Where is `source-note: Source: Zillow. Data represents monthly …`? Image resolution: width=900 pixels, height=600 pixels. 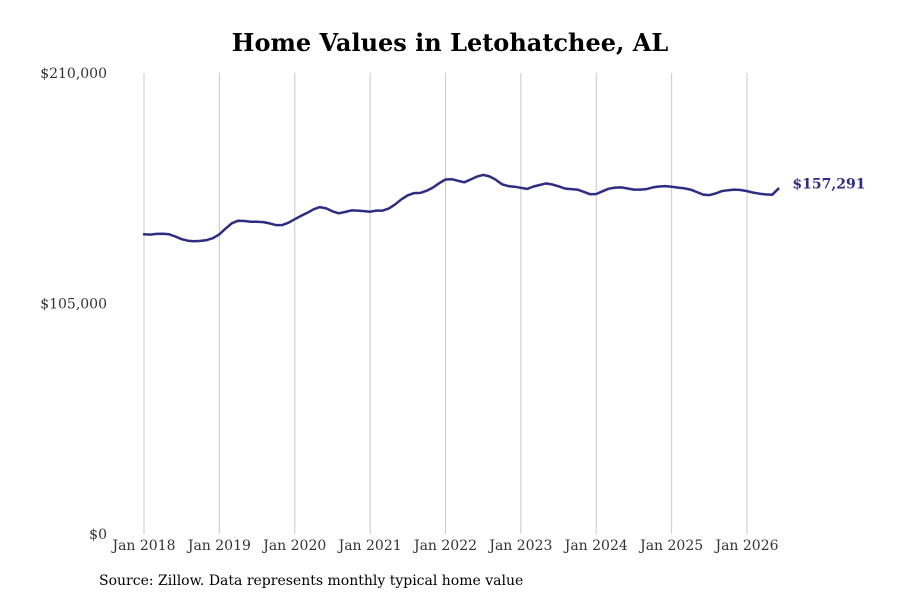
source-note: Source: Zillow. Data represents monthly … is located at coordinates (311, 581).